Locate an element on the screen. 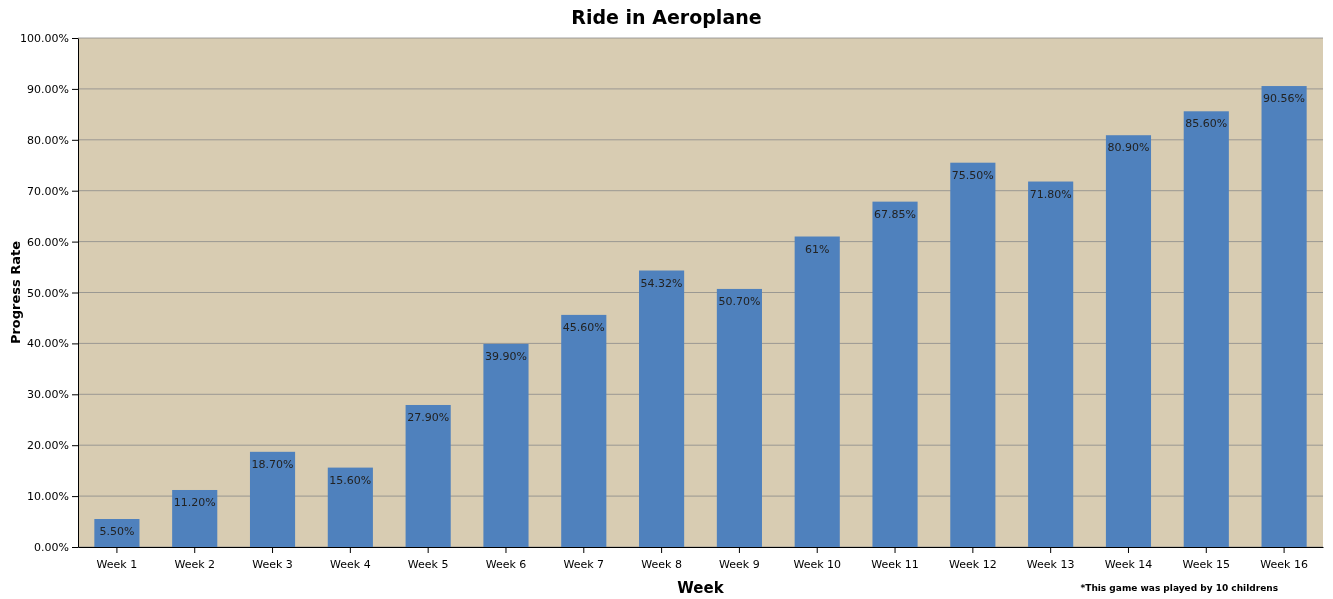 This screenshot has width=1333, height=599. data-label: 61% is located at coordinates (817, 249).